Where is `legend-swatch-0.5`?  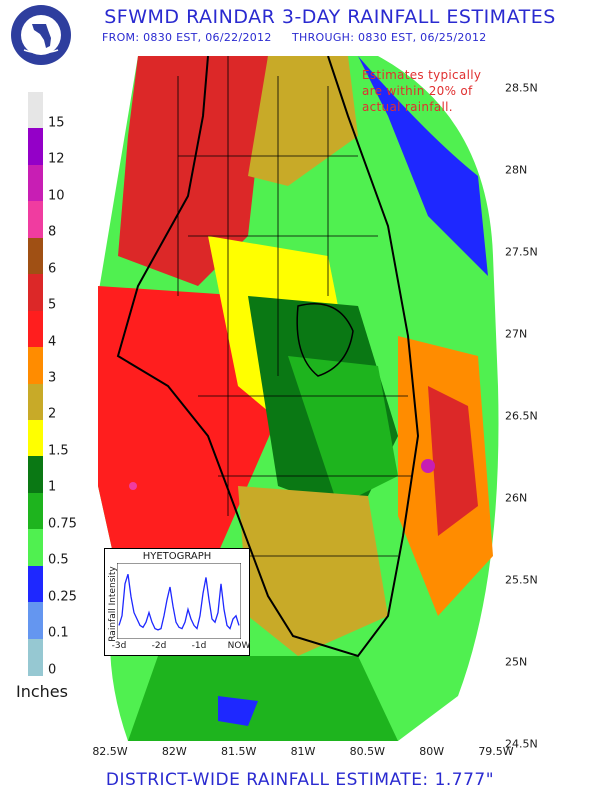
legend-swatch-0.5 is located at coordinates (35, 548).